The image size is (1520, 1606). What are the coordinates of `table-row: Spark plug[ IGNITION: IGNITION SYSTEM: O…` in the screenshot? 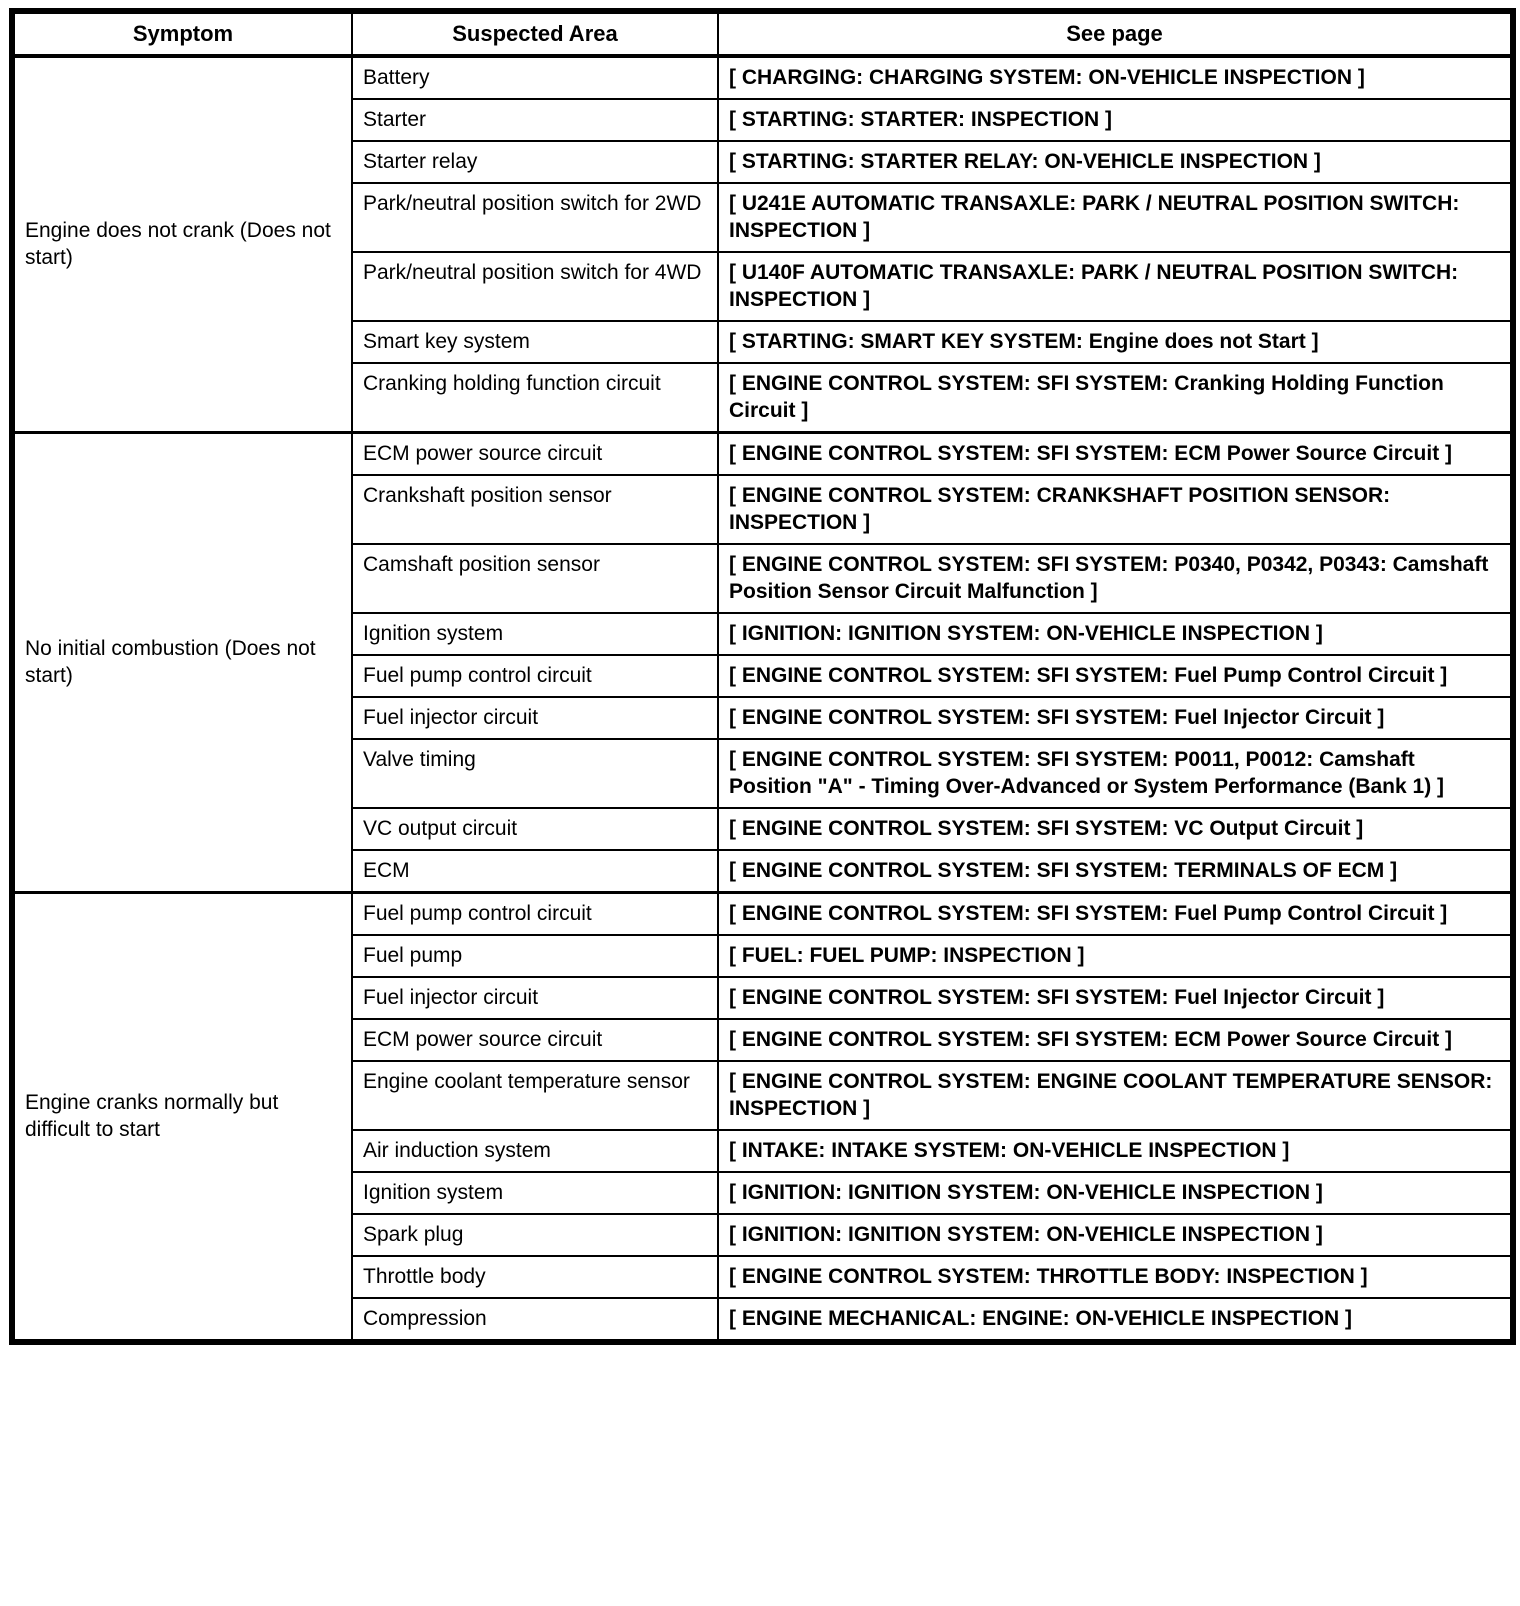 It's located at (763, 1235).